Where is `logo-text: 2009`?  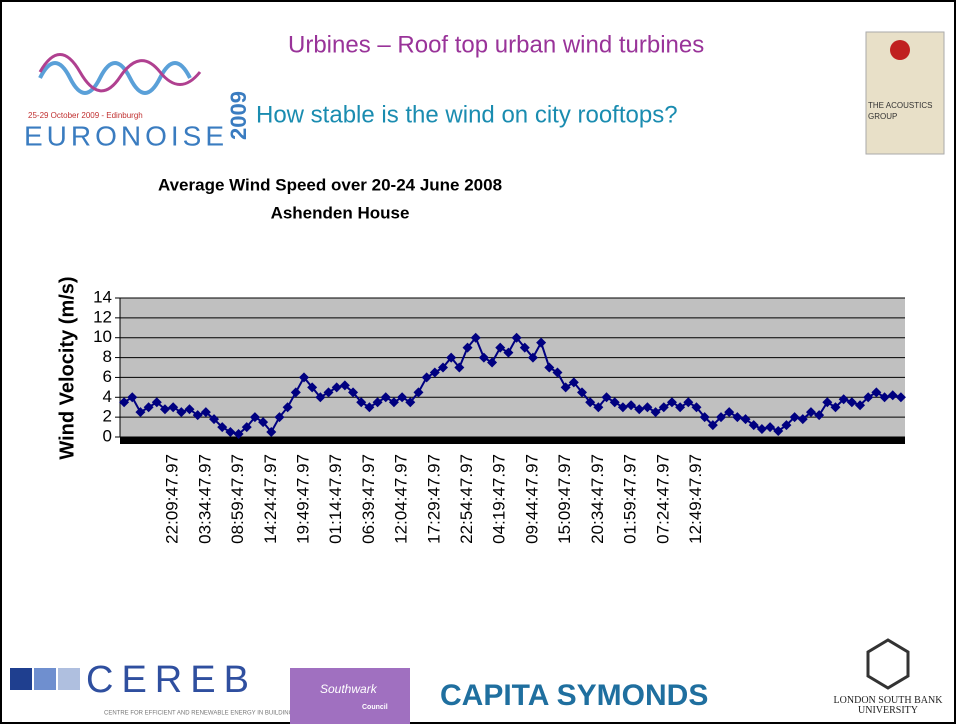
logo-text: 2009 is located at coordinates (238, 115).